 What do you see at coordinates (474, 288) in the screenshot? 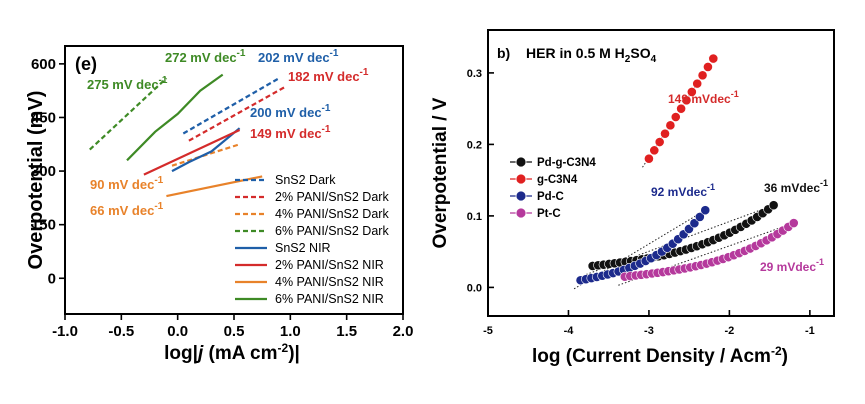
I see `panel-b-ytick-label: 0.0` at bounding box center [474, 288].